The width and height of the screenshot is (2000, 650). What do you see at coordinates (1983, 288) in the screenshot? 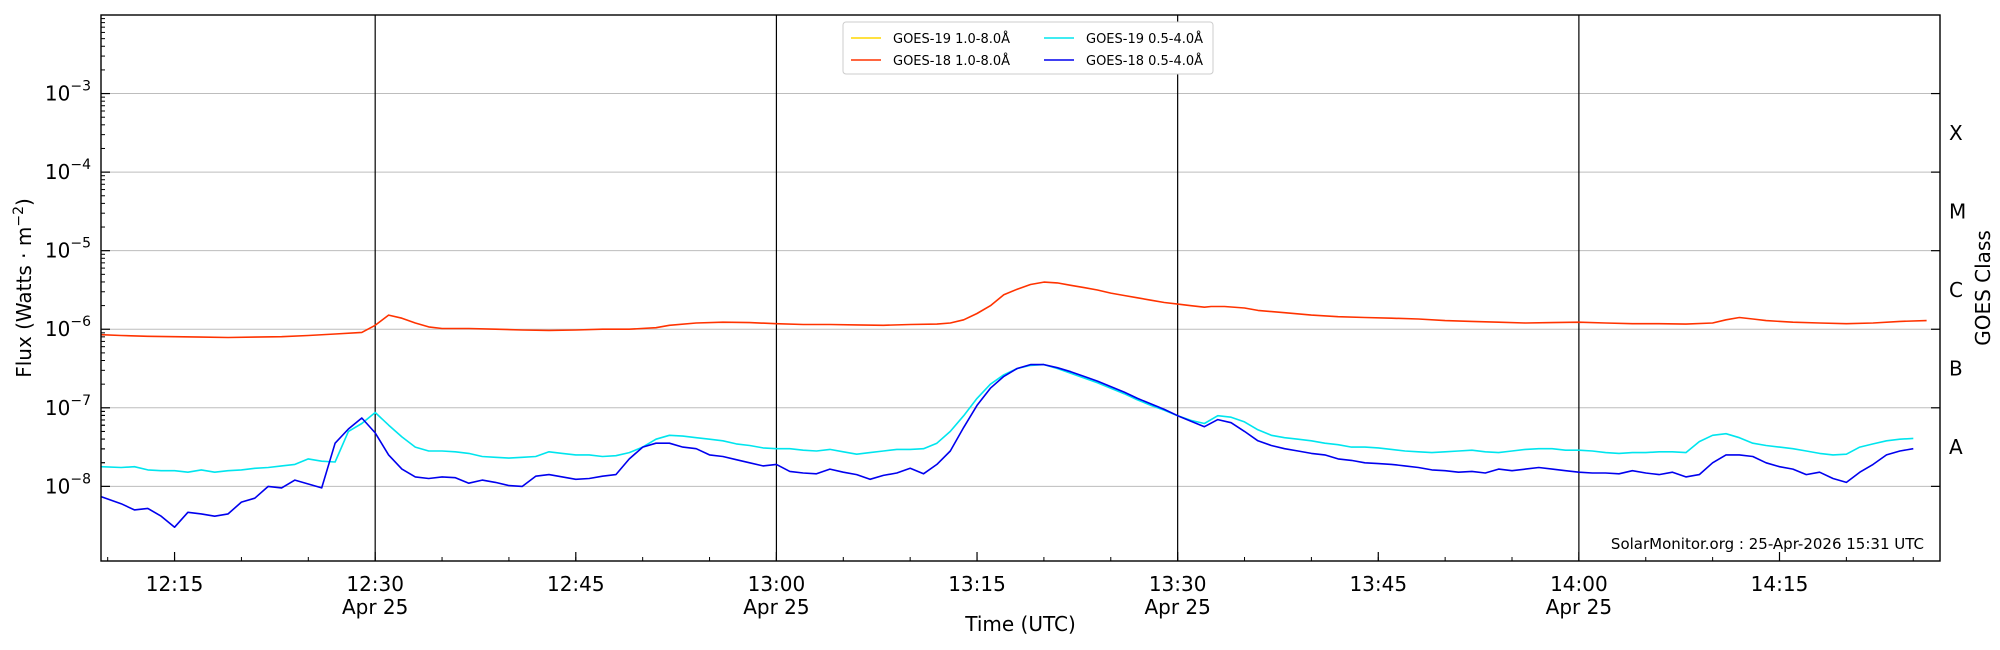
I see `goes-class-axis-title: GOES Class` at bounding box center [1983, 288].